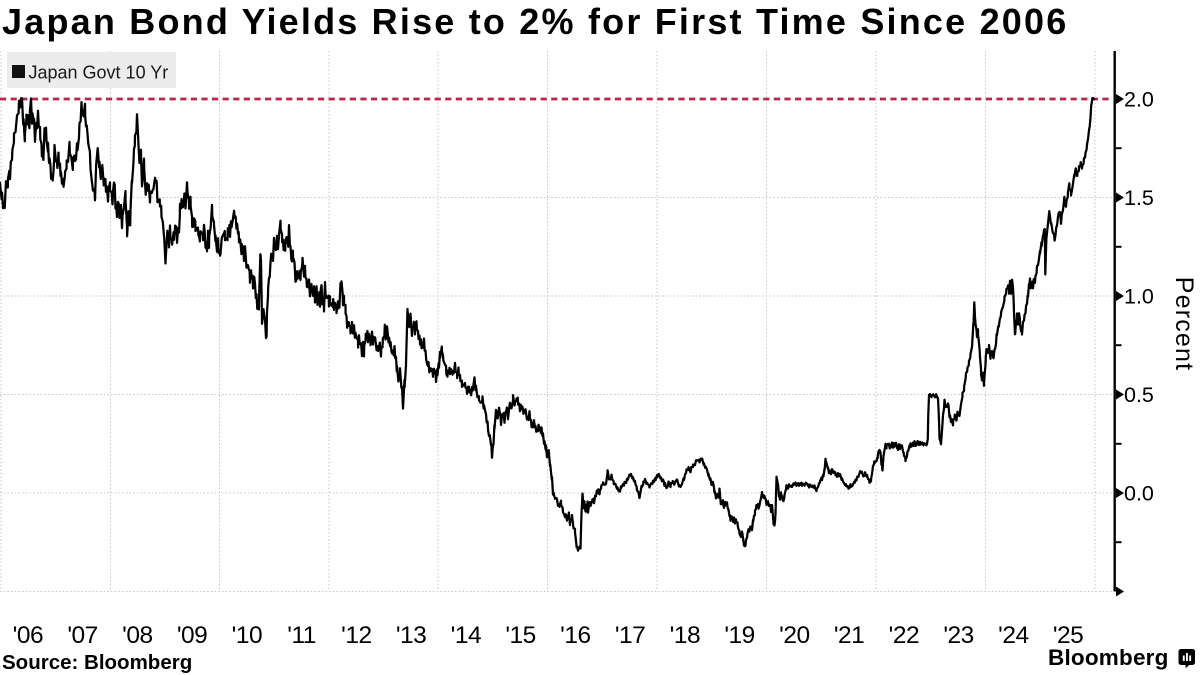  What do you see at coordinates (192, 635) in the screenshot?
I see `svg-text: '09` at bounding box center [192, 635].